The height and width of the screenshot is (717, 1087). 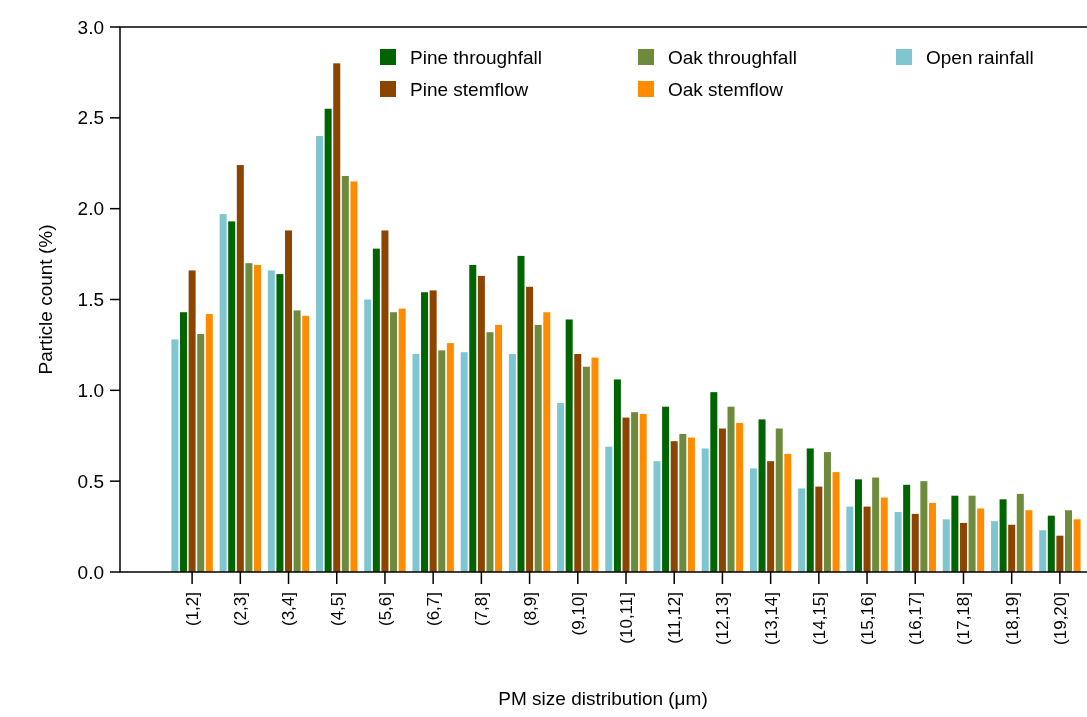 I want to click on y-tick-label: 0.5, so click(x=90, y=481).